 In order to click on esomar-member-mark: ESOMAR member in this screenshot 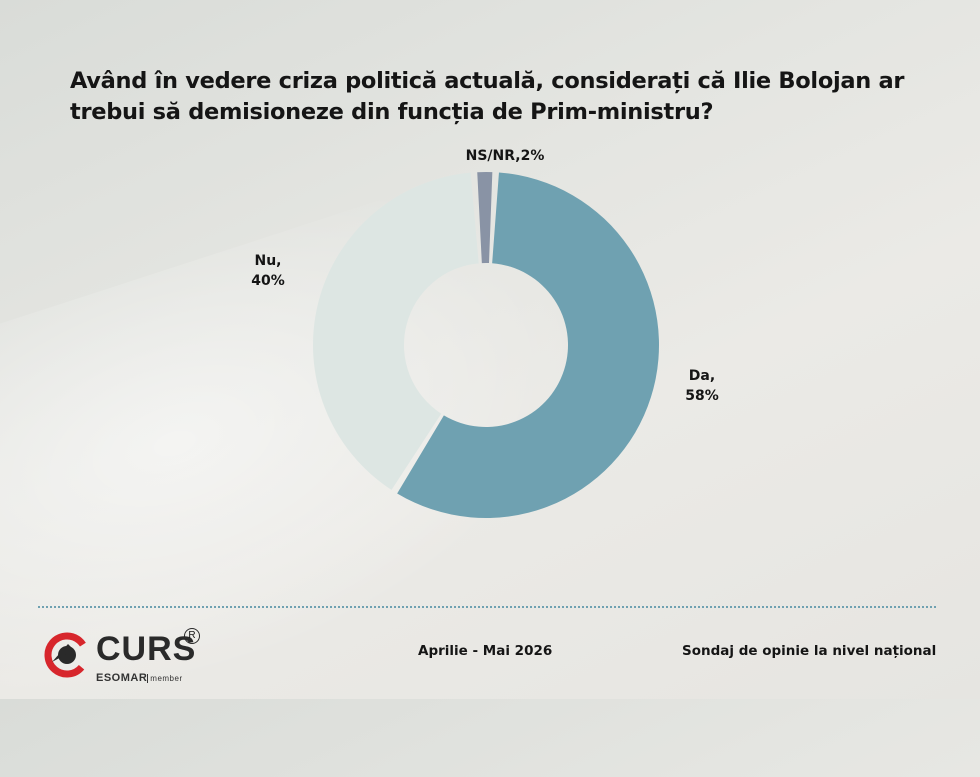, I will do `click(139, 678)`.